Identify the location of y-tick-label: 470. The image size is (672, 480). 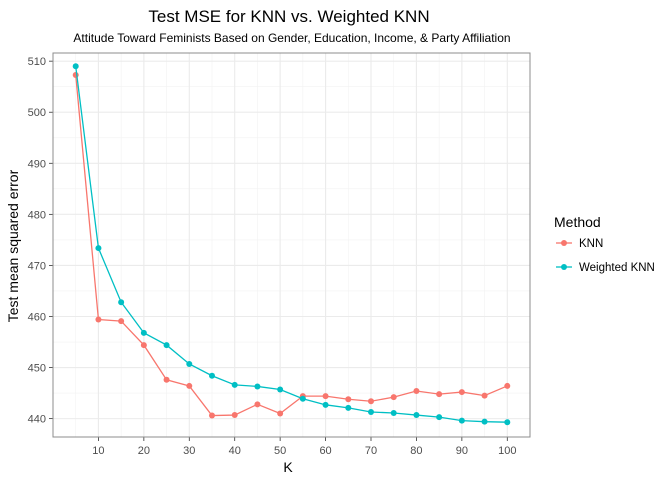
(37, 266).